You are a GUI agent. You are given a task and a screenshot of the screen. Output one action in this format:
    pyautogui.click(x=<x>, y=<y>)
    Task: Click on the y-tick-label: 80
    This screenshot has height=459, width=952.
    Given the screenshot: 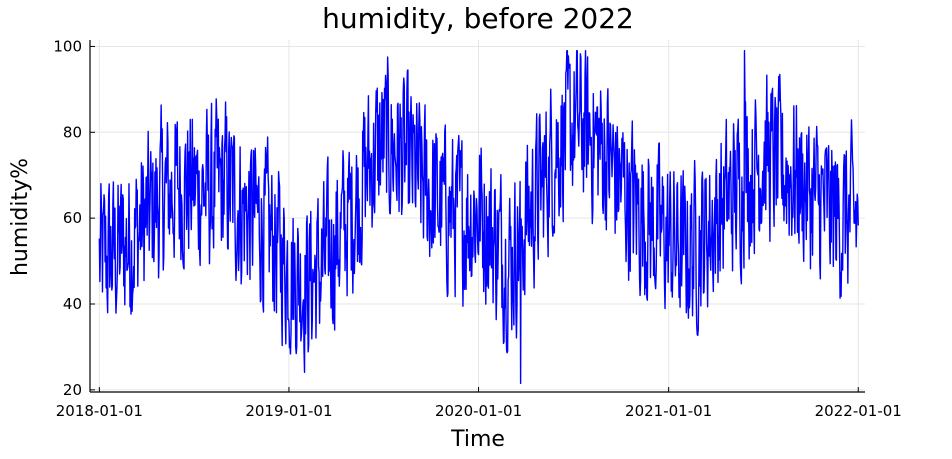 What is the action you would take?
    pyautogui.click(x=72, y=132)
    